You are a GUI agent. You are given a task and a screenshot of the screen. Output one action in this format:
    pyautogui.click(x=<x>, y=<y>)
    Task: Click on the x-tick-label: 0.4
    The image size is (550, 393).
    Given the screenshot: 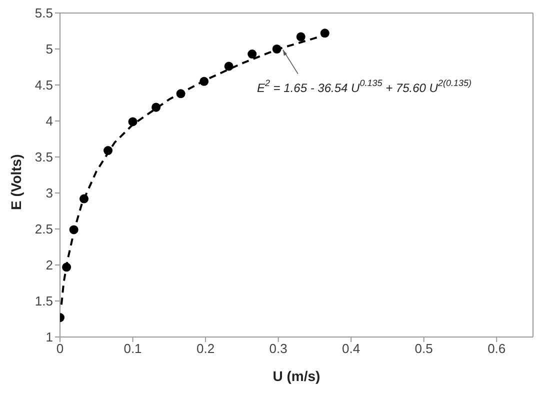 What is the action you would take?
    pyautogui.click(x=351, y=348)
    